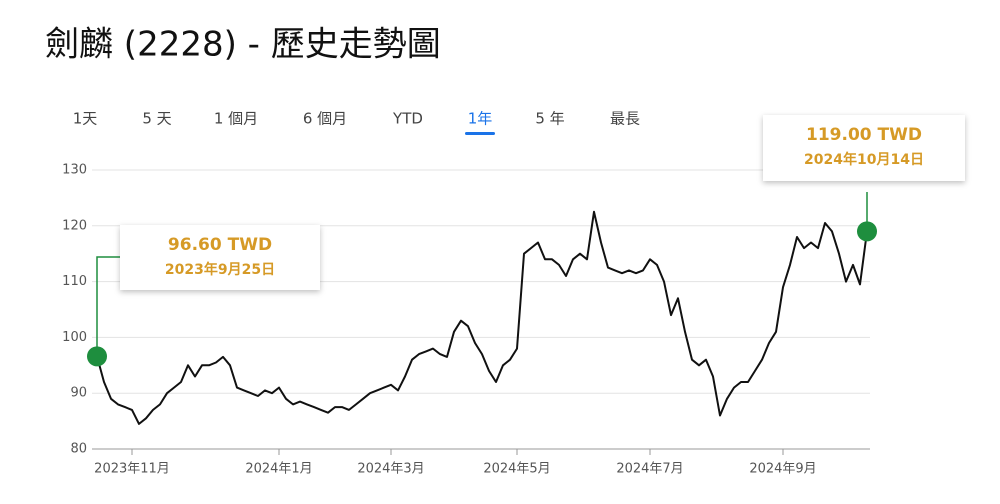  What do you see at coordinates (78, 449) in the screenshot?
I see `y-tick-label: 80` at bounding box center [78, 449].